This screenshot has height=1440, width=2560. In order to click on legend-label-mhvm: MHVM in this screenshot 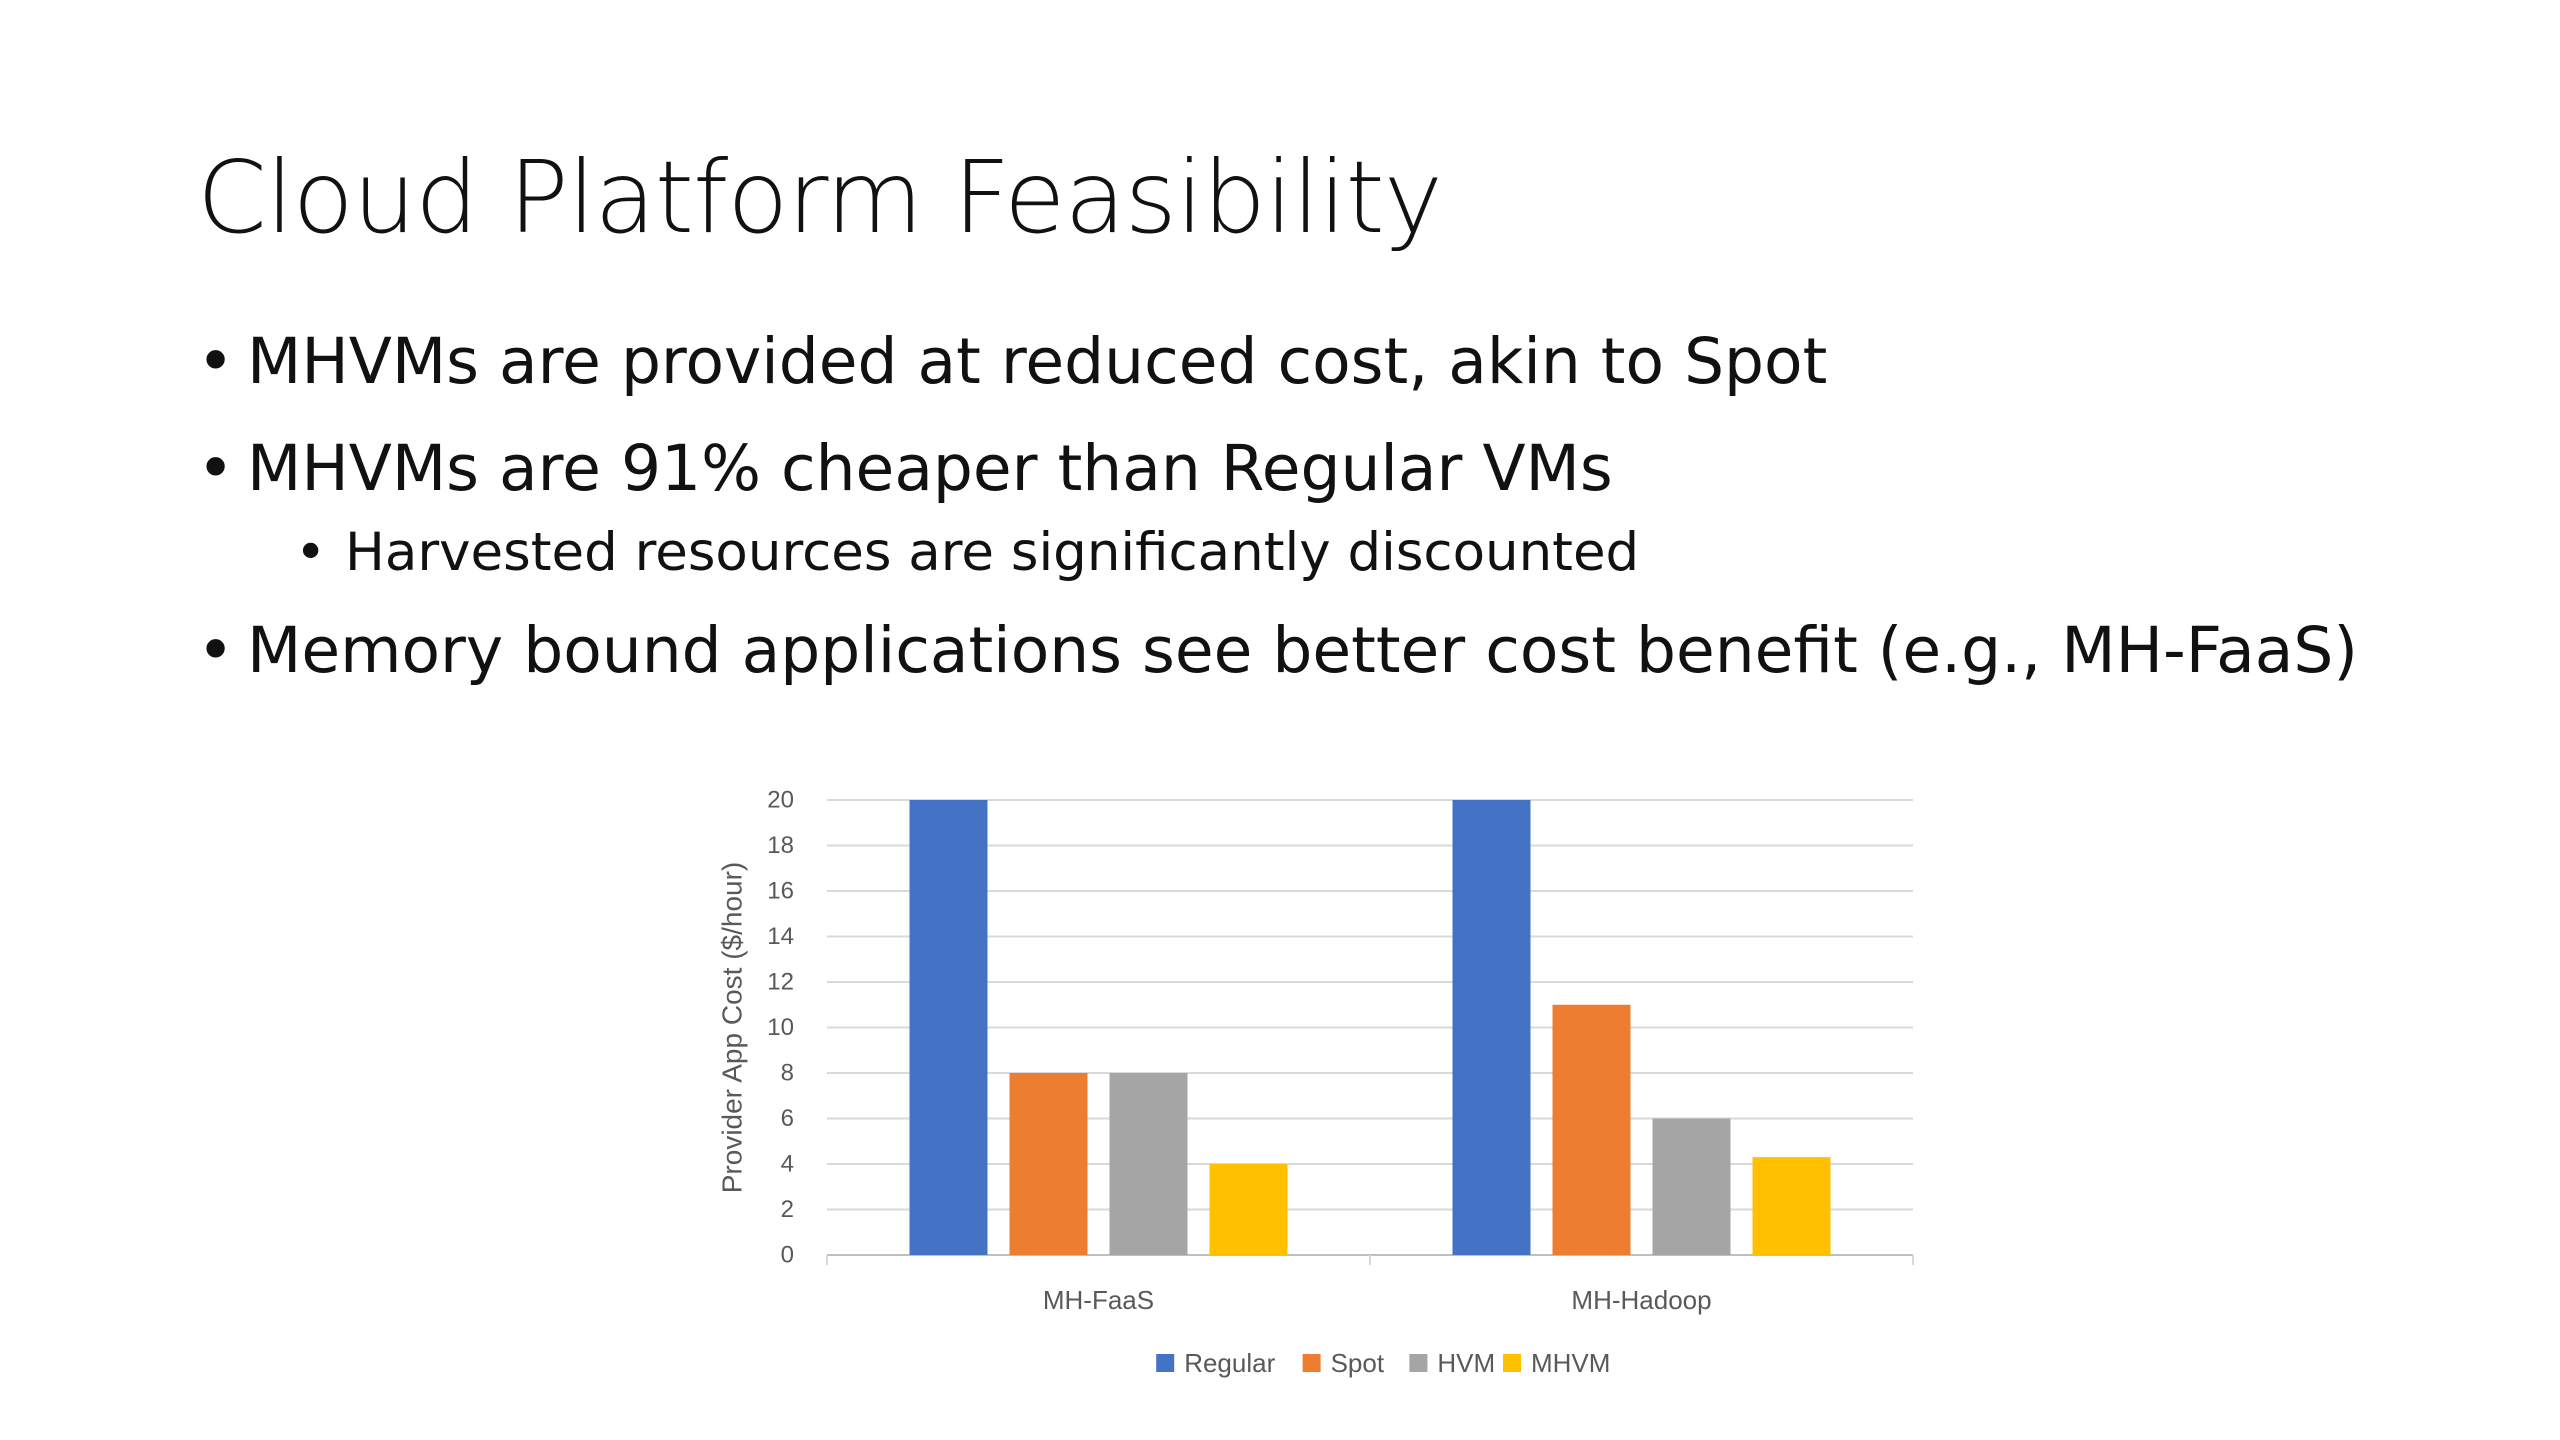, I will do `click(1570, 1363)`.